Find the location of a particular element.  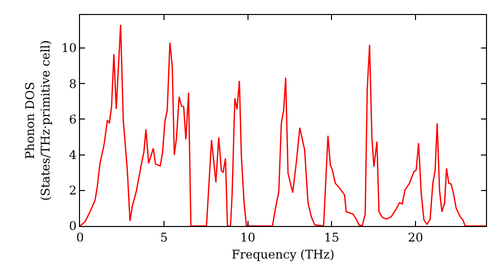

y-tick-label: 8 is located at coordinates (72, 83).